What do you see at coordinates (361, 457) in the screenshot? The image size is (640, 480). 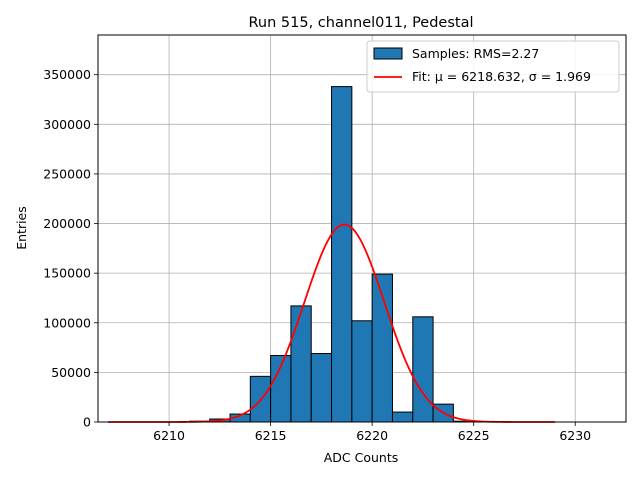 I see `x-axis-label: ADC Counts` at bounding box center [361, 457].